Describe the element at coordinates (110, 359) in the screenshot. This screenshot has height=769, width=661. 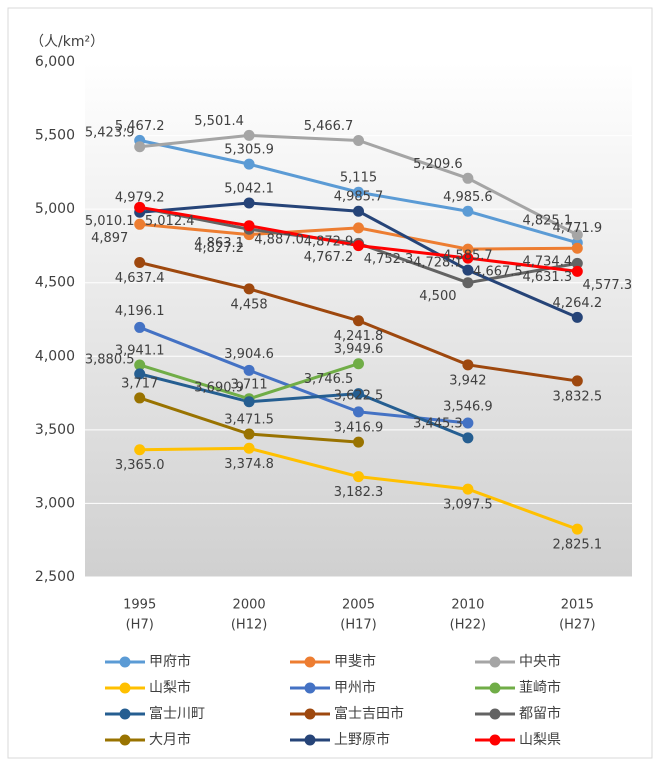
I see `data-label: 3,880.5` at that location.